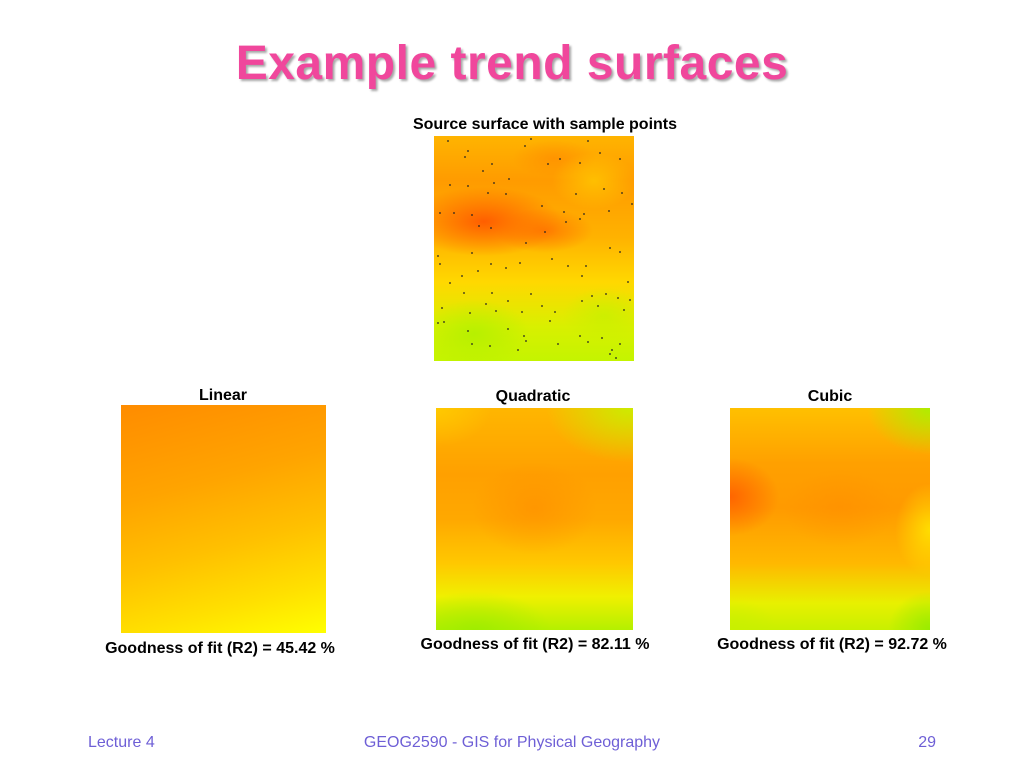  Describe the element at coordinates (223, 519) in the screenshot. I see `linear-surface-image` at that location.